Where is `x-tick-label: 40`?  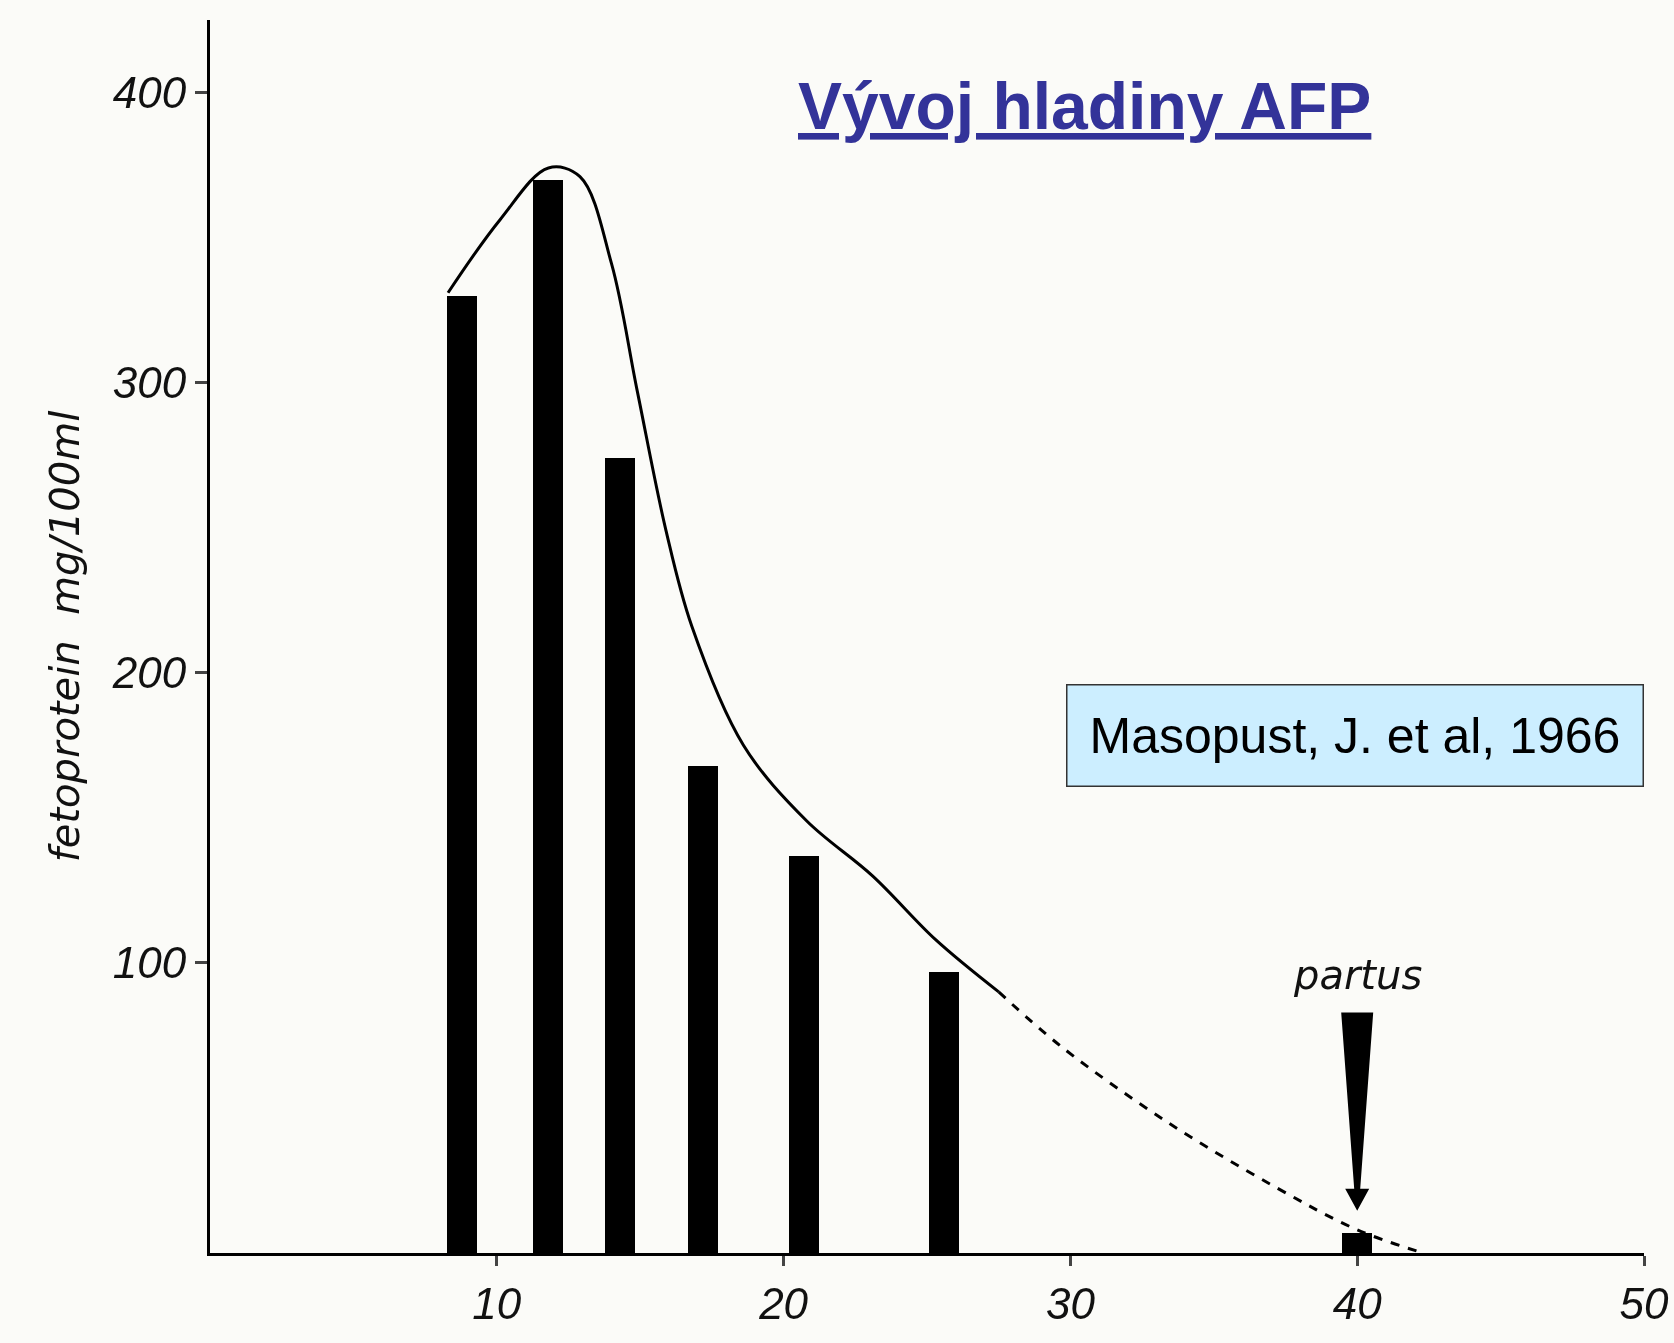 x-tick-label: 40 is located at coordinates (1357, 1303).